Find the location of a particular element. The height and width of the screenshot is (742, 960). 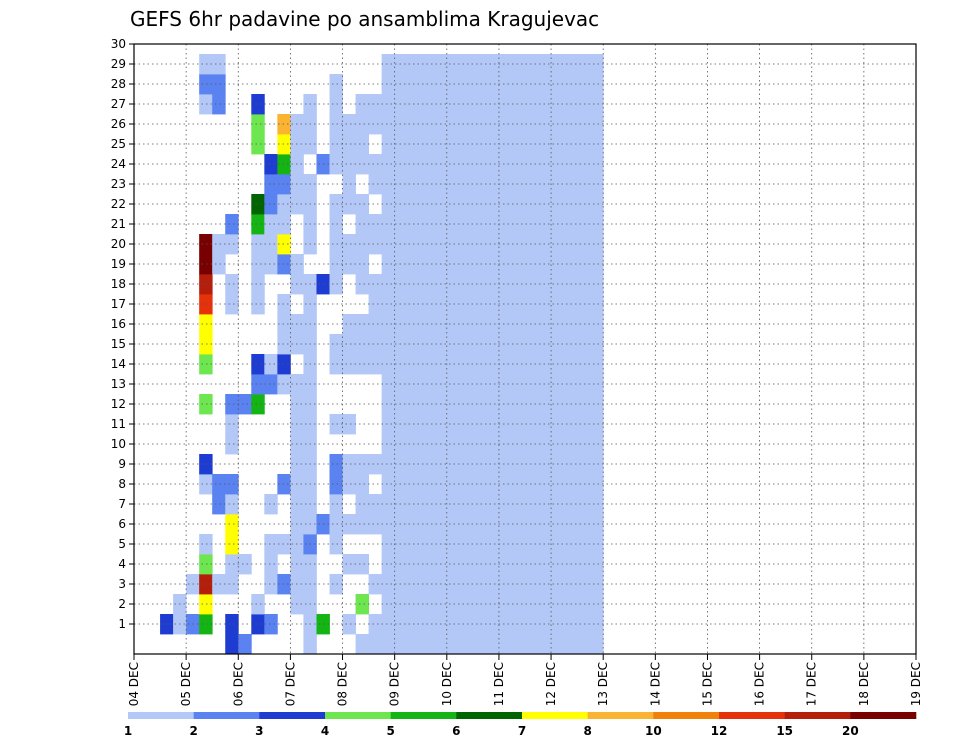

y-tick-label: 29 is located at coordinates (118, 64).